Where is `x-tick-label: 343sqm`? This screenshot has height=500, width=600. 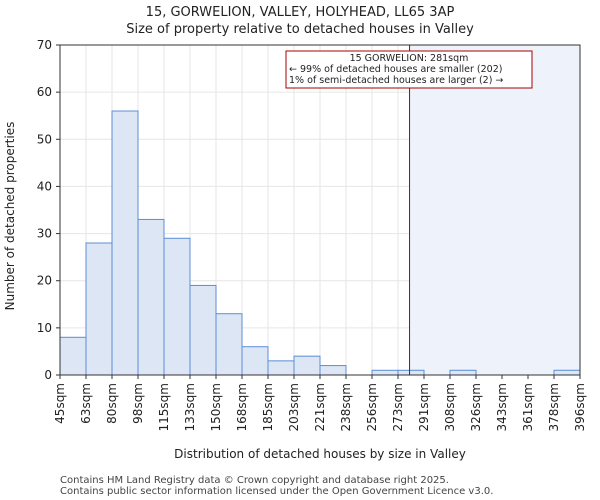 x-tick-label: 343sqm is located at coordinates (502, 407).